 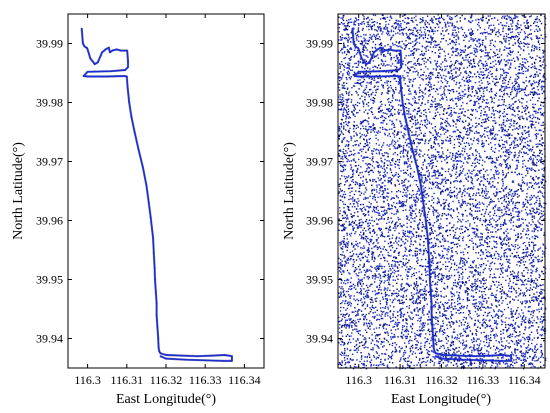 I want to click on left-x-tick-label: 116.31, so click(x=127, y=380).